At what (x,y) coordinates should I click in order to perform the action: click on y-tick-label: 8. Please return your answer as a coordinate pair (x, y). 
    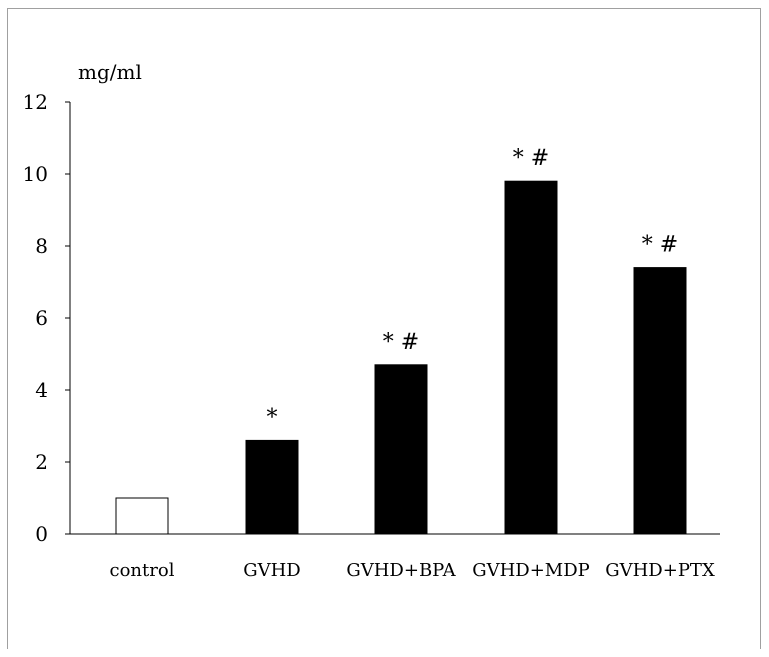
    Looking at the image, I should click on (41, 246).